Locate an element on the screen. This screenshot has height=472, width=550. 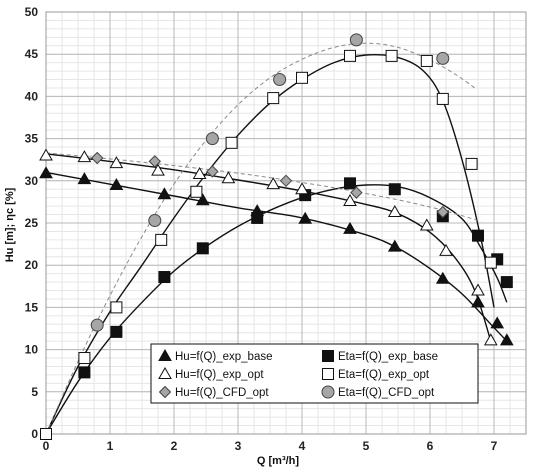
y-tick-label: 35 is located at coordinates (32, 139).